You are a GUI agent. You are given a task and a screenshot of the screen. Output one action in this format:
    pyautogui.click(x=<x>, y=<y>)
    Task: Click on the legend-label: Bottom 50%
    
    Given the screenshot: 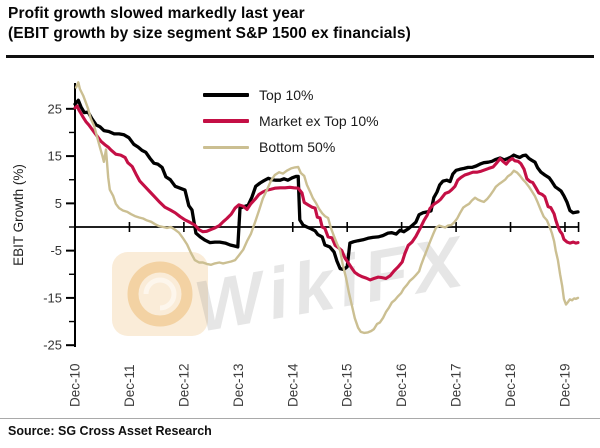 What is the action you would take?
    pyautogui.click(x=297, y=147)
    